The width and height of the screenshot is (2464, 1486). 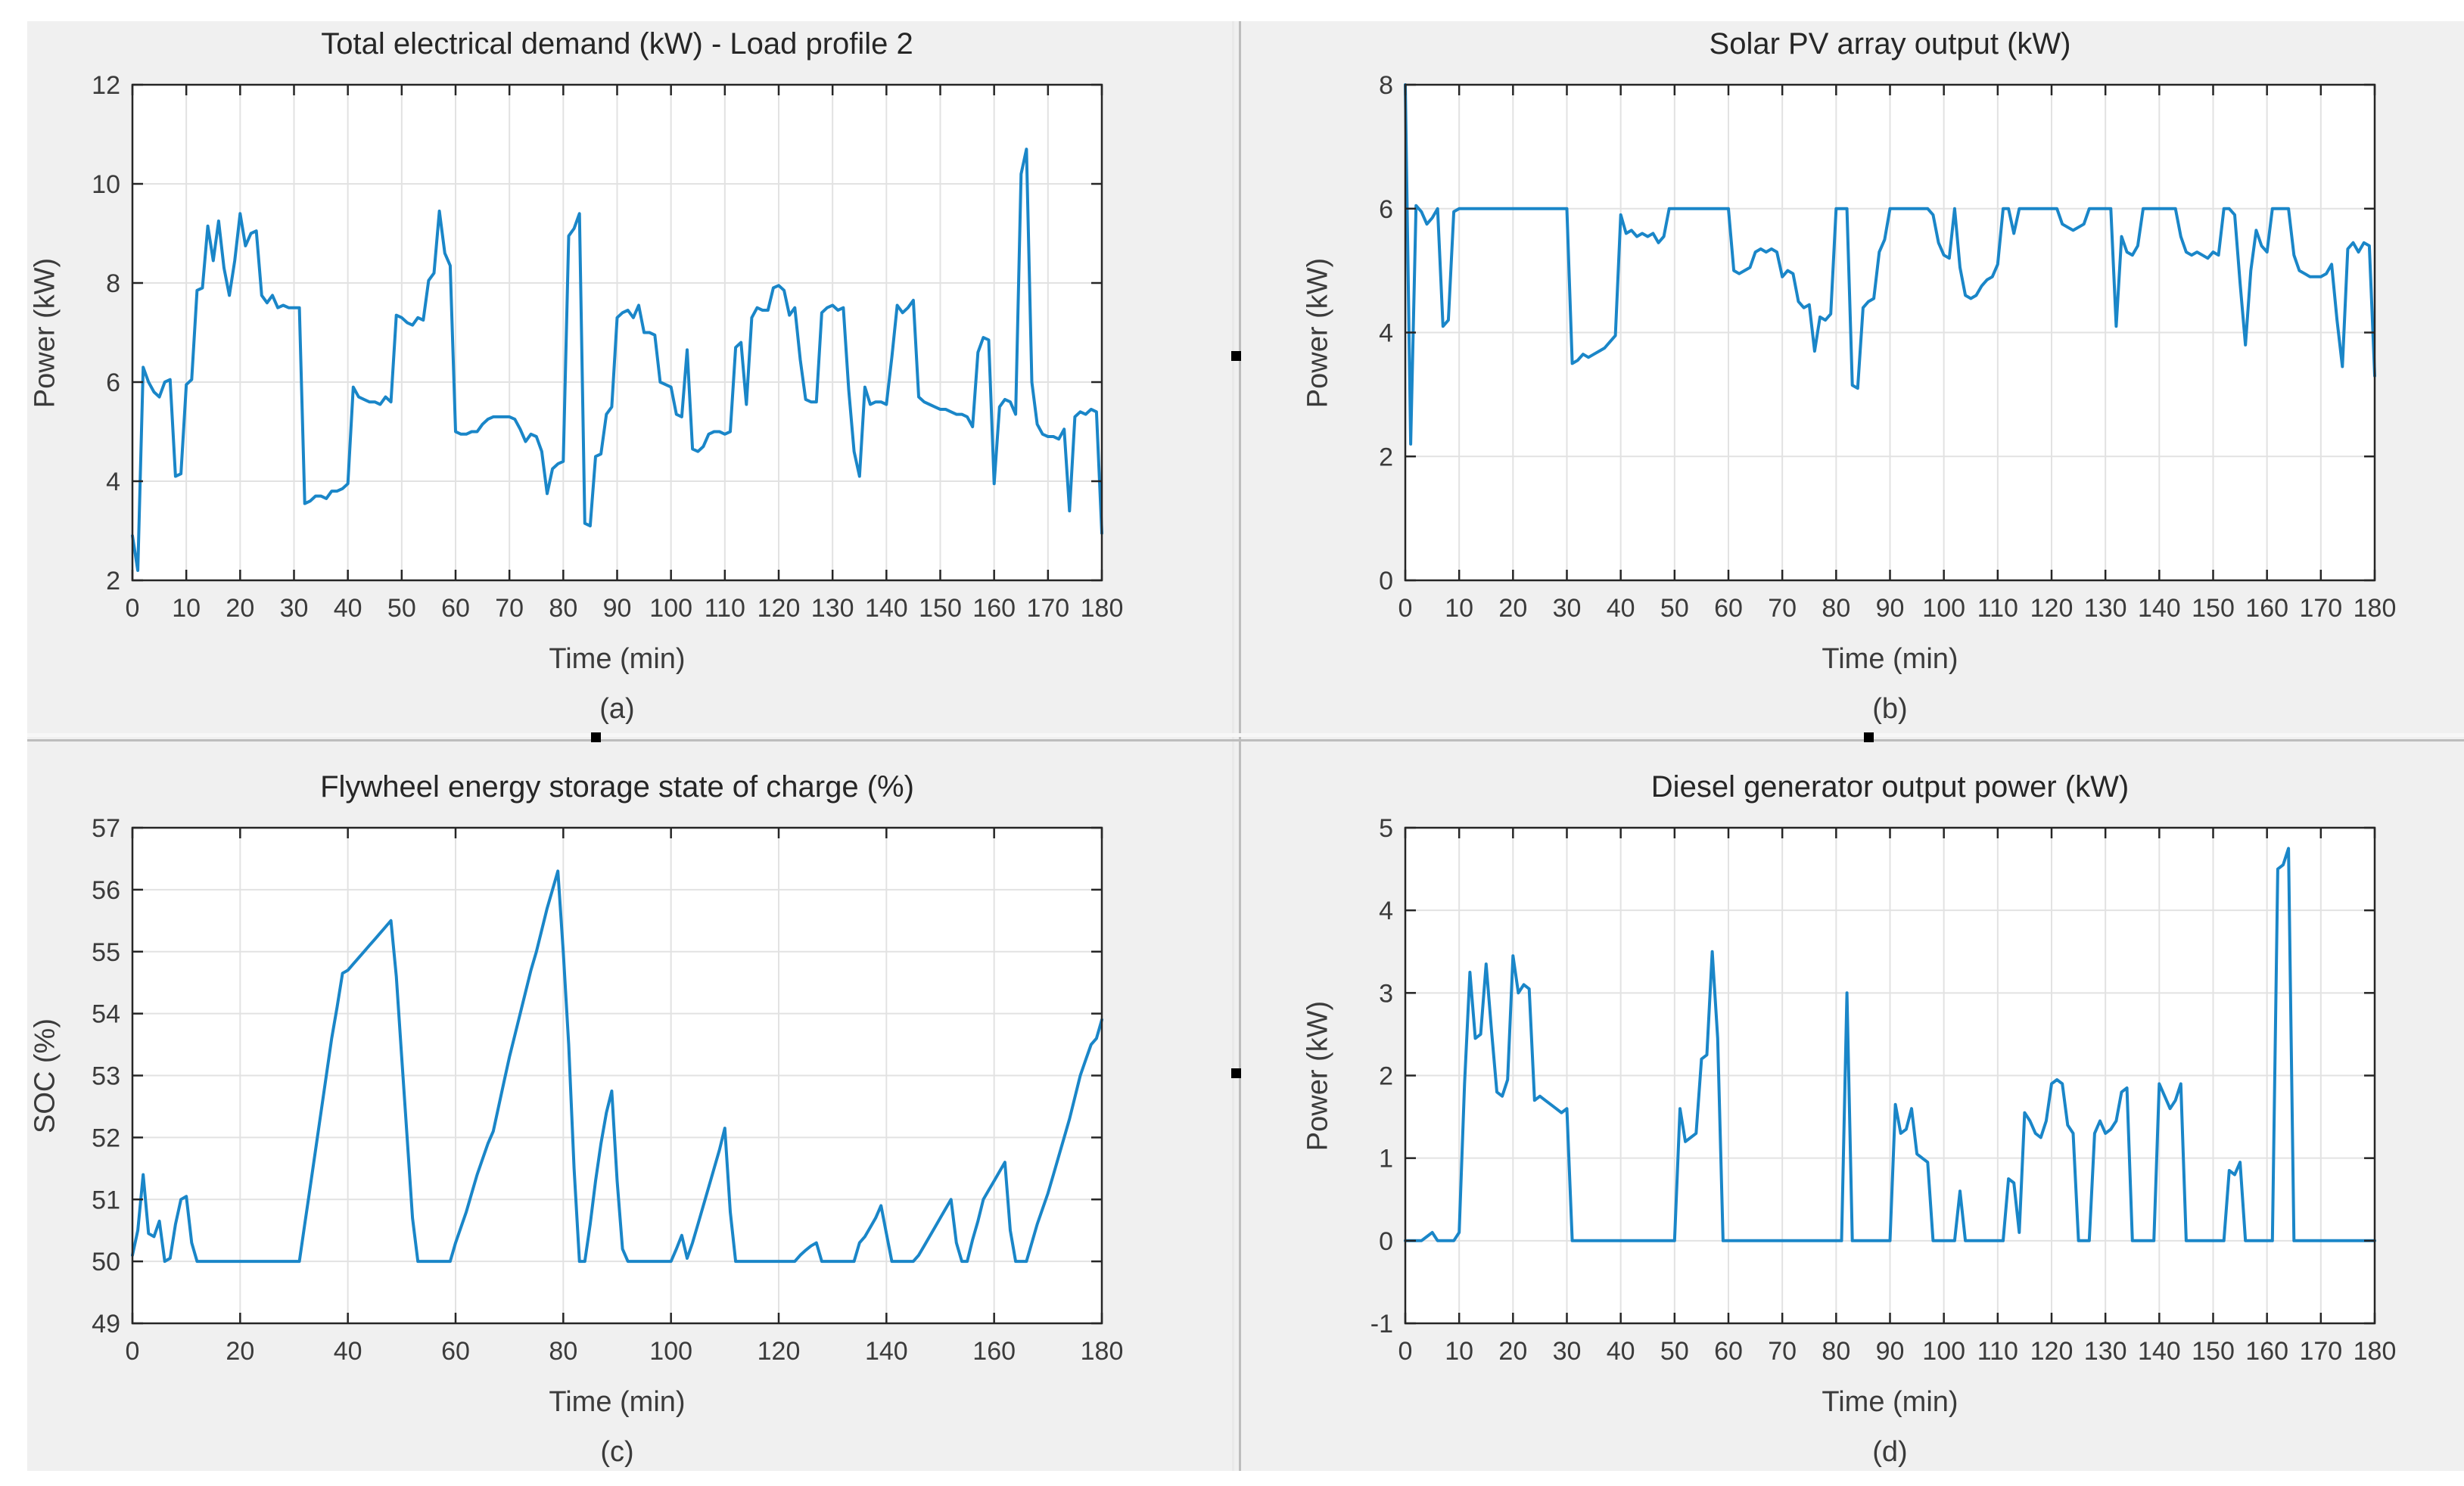 I want to click on svg-text: 1, so click(x=1386, y=1159).